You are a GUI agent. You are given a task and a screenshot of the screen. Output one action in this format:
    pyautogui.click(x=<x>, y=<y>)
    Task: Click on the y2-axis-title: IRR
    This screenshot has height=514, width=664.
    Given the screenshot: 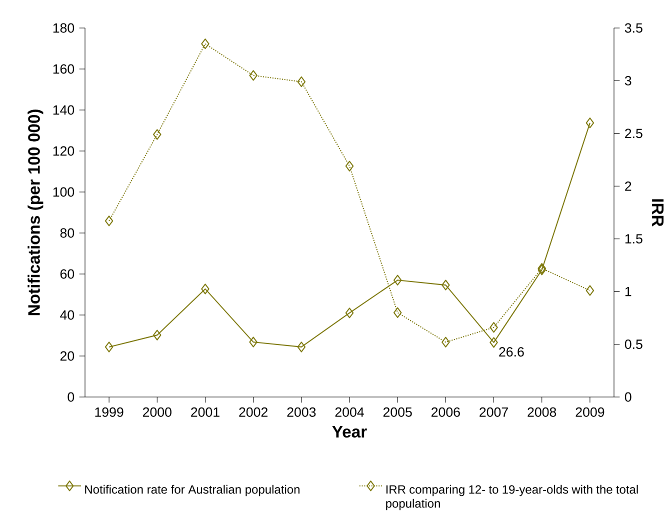 What is the action you would take?
    pyautogui.click(x=658, y=212)
    